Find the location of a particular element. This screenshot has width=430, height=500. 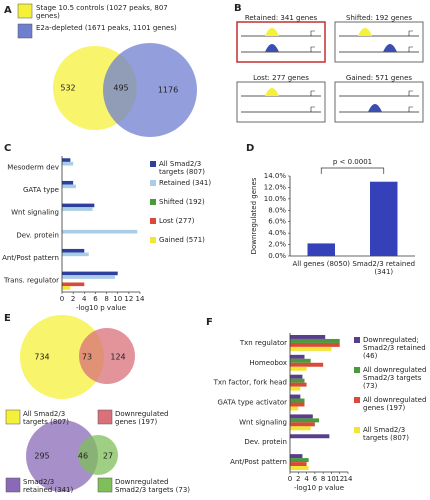

box-title: Gained: 571 genes is located at coordinates (379, 78).